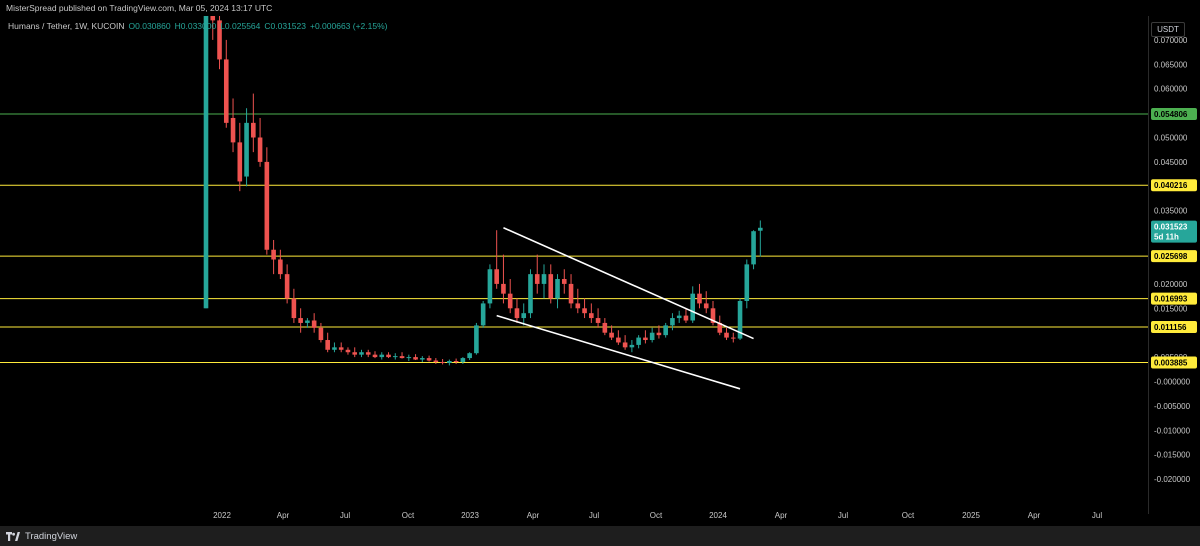 Image resolution: width=1200 pixels, height=546 pixels. Describe the element at coordinates (1168, 29) in the screenshot. I see `currency-button: USDT` at that location.